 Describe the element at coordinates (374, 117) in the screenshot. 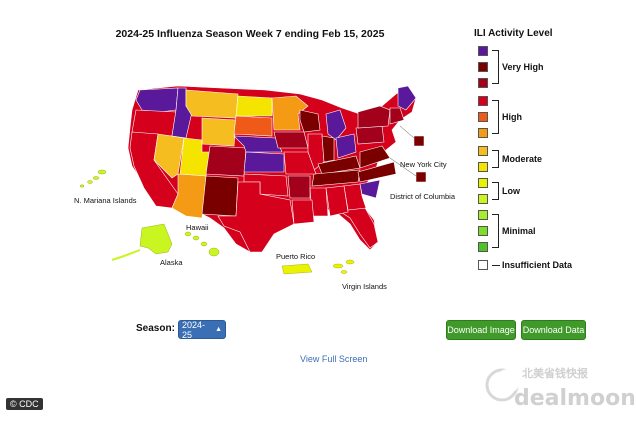

I see `state-new-york` at that location.